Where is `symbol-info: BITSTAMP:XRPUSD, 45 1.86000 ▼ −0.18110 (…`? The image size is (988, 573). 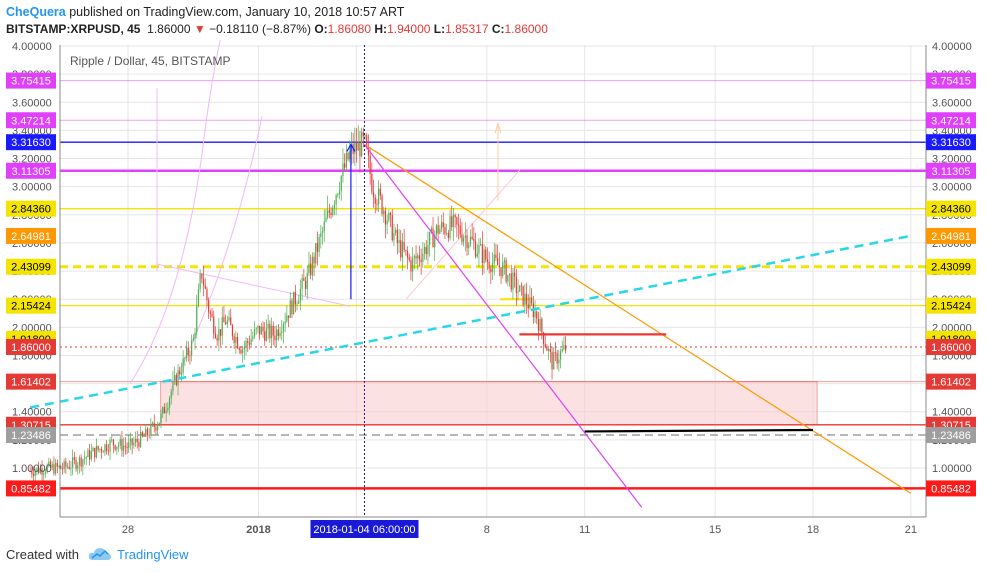 symbol-info: BITSTAMP:XRPUSD, 45 1.86000 ▼ −0.18110 (… is located at coordinates (277, 29).